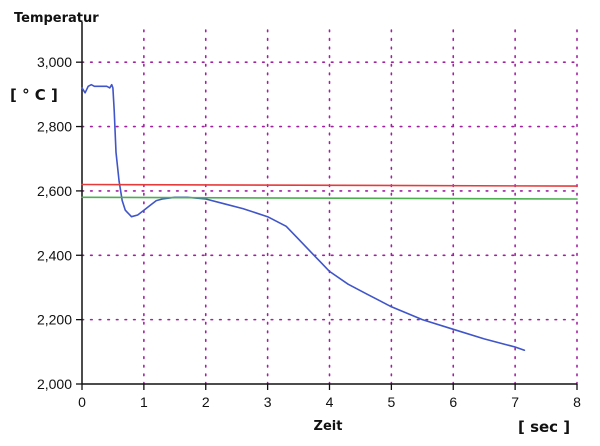 This screenshot has height=446, width=600. What do you see at coordinates (54, 62) in the screenshot?
I see `y-tick-label-5: 3,000` at bounding box center [54, 62].